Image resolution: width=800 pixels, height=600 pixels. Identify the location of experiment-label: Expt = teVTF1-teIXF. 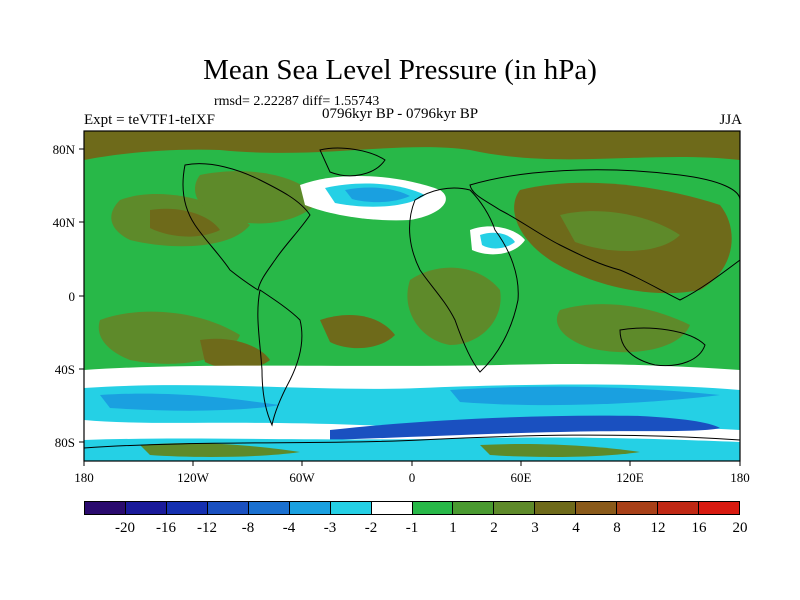
(149, 120).